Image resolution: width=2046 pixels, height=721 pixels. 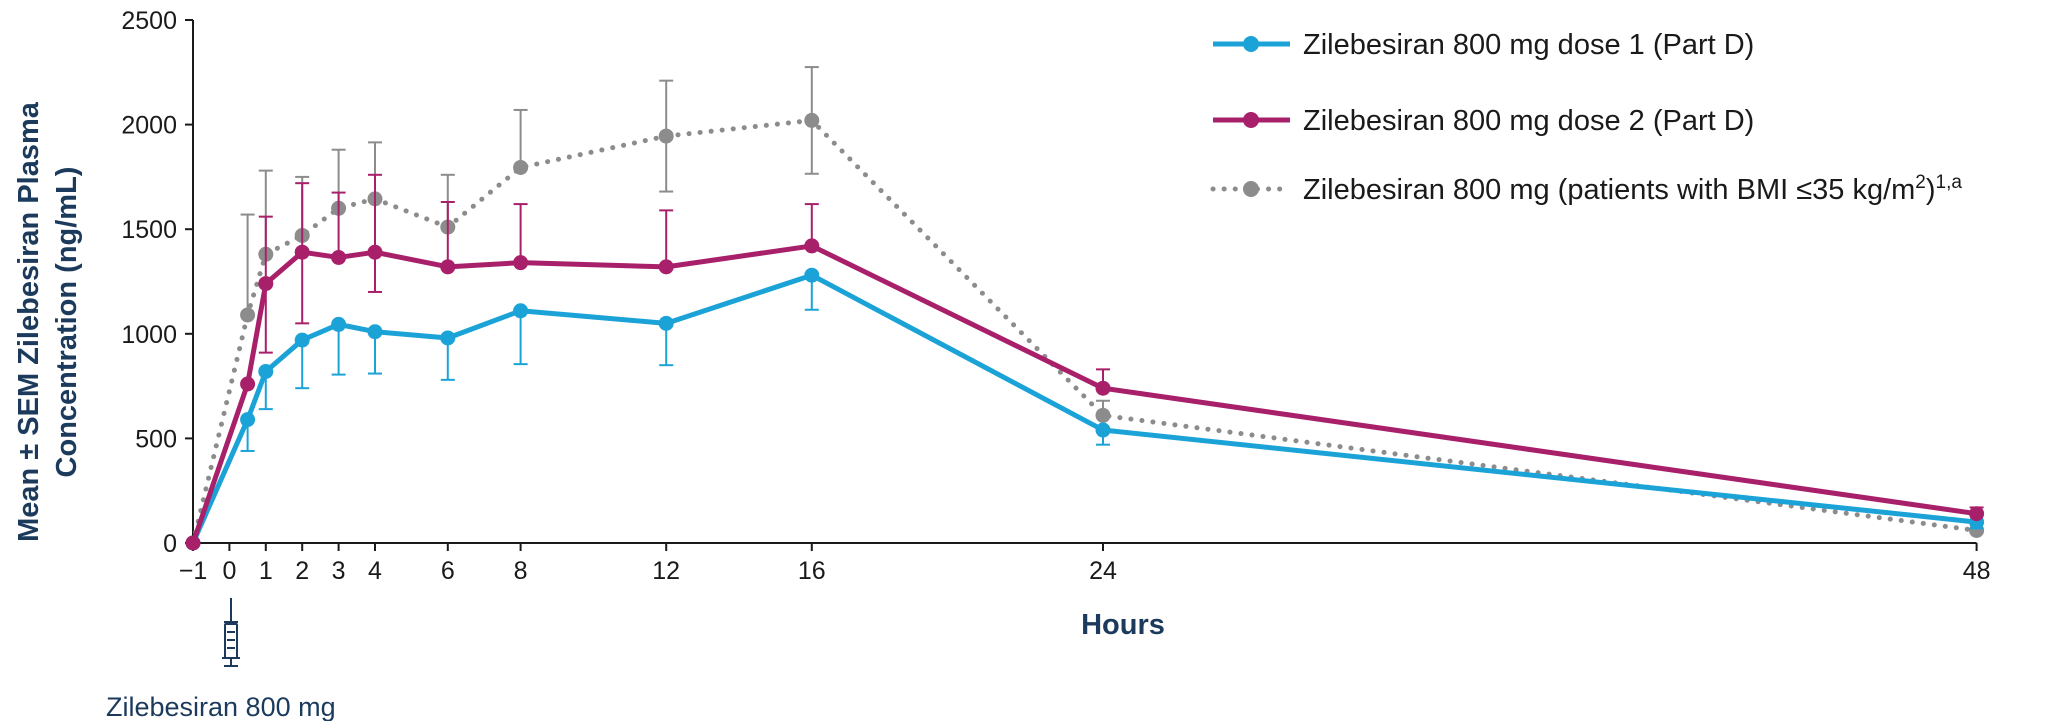 I want to click on y-tick-label: 1000, so click(x=149, y=335).